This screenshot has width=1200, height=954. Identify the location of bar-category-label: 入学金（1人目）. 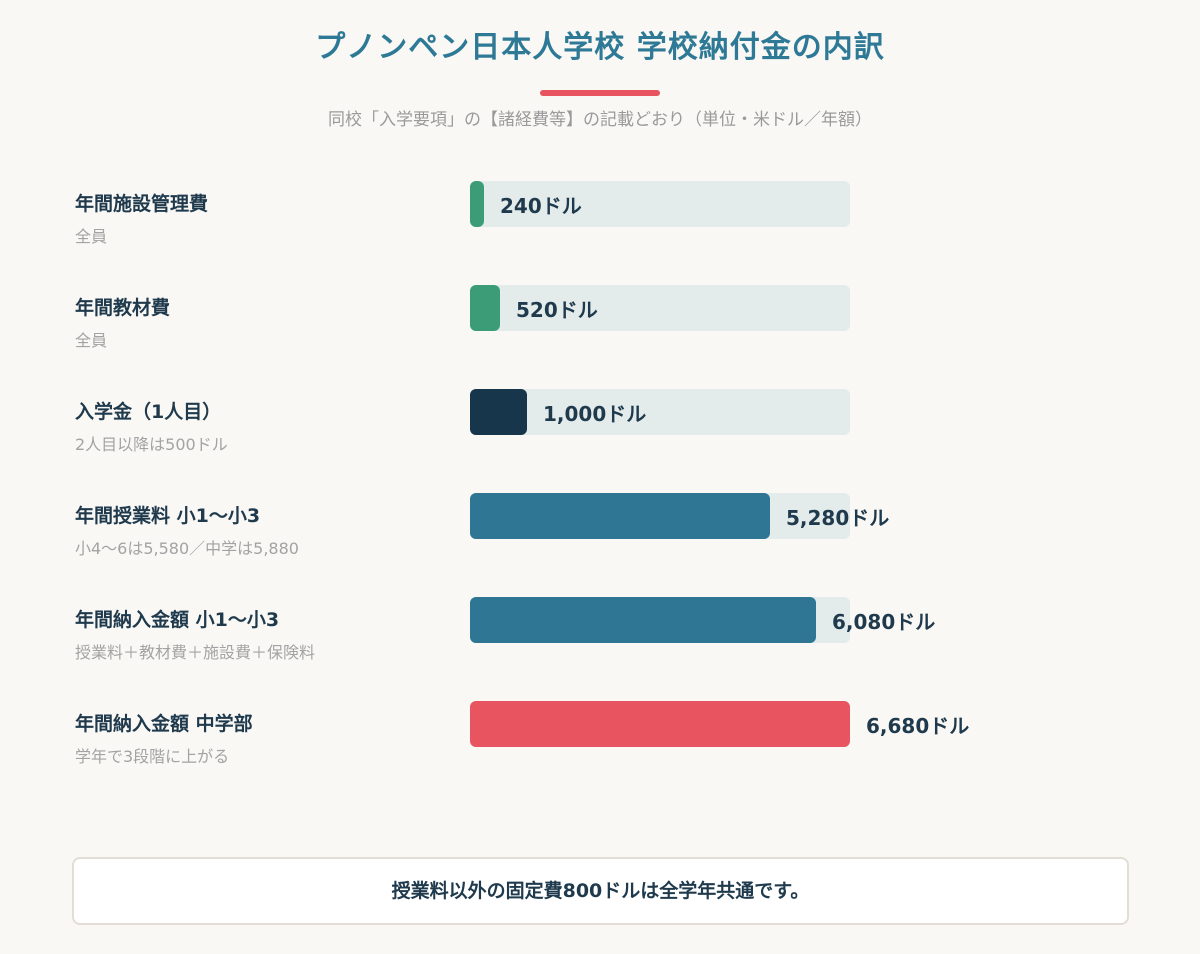
(148, 412).